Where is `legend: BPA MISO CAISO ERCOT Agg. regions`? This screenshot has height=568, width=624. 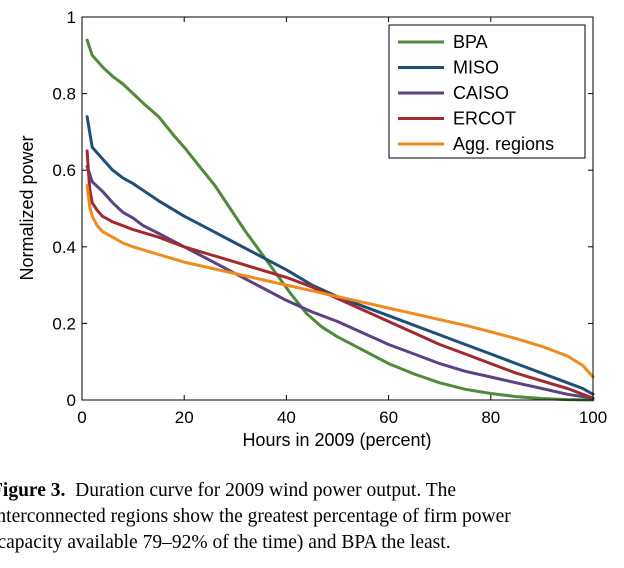
legend: BPA MISO CAISO ERCOT Agg. regions is located at coordinates (487, 91).